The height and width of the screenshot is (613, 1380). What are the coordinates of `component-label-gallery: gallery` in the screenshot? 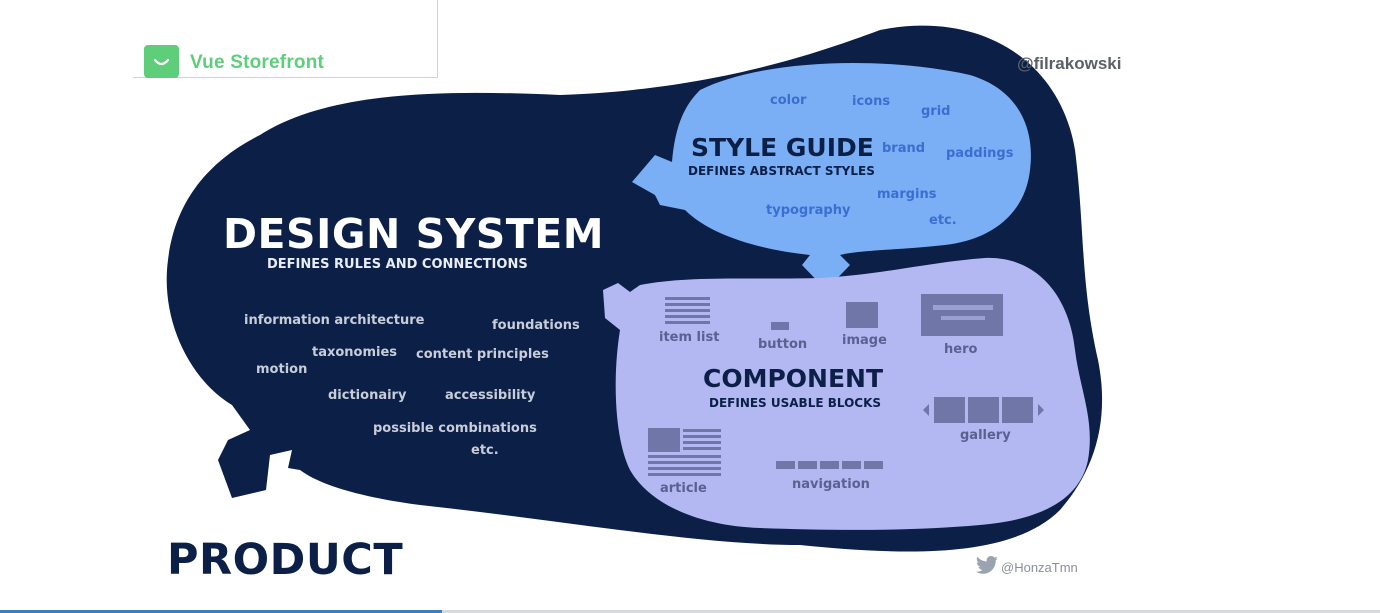 It's located at (985, 435).